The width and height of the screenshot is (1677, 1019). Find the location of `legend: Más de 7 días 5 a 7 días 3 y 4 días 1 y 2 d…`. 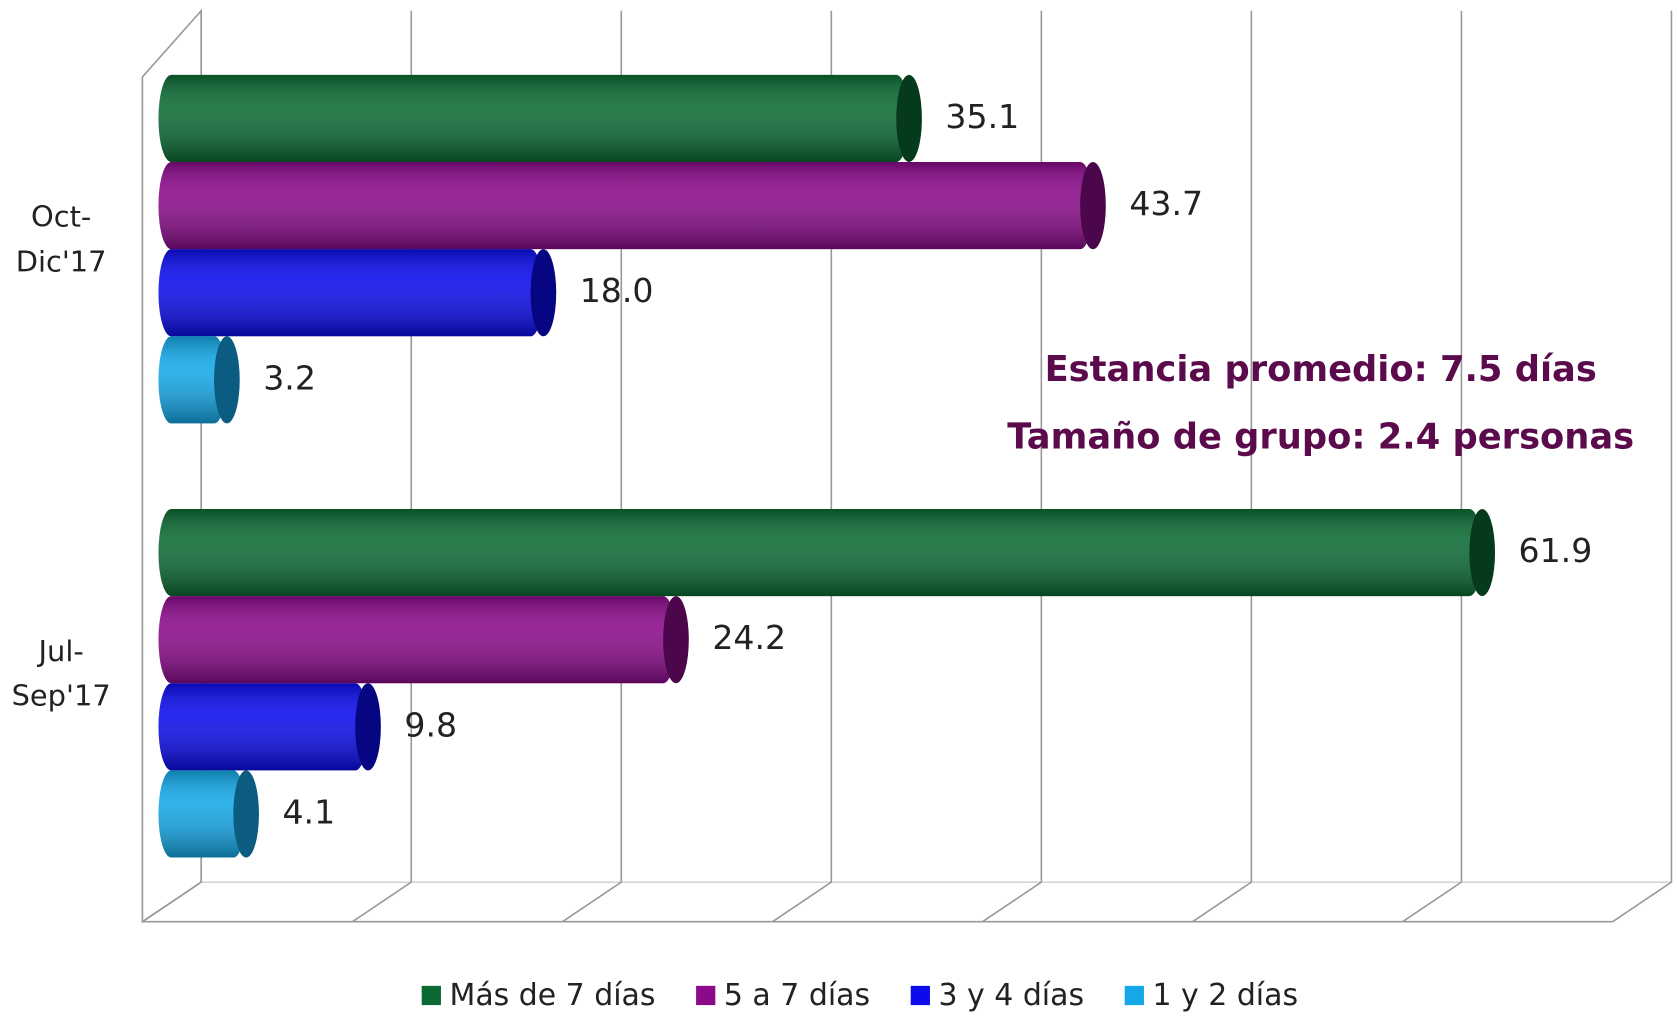

legend: Más de 7 días 5 a 7 días 3 y 4 días 1 y 2 d… is located at coordinates (860, 995).